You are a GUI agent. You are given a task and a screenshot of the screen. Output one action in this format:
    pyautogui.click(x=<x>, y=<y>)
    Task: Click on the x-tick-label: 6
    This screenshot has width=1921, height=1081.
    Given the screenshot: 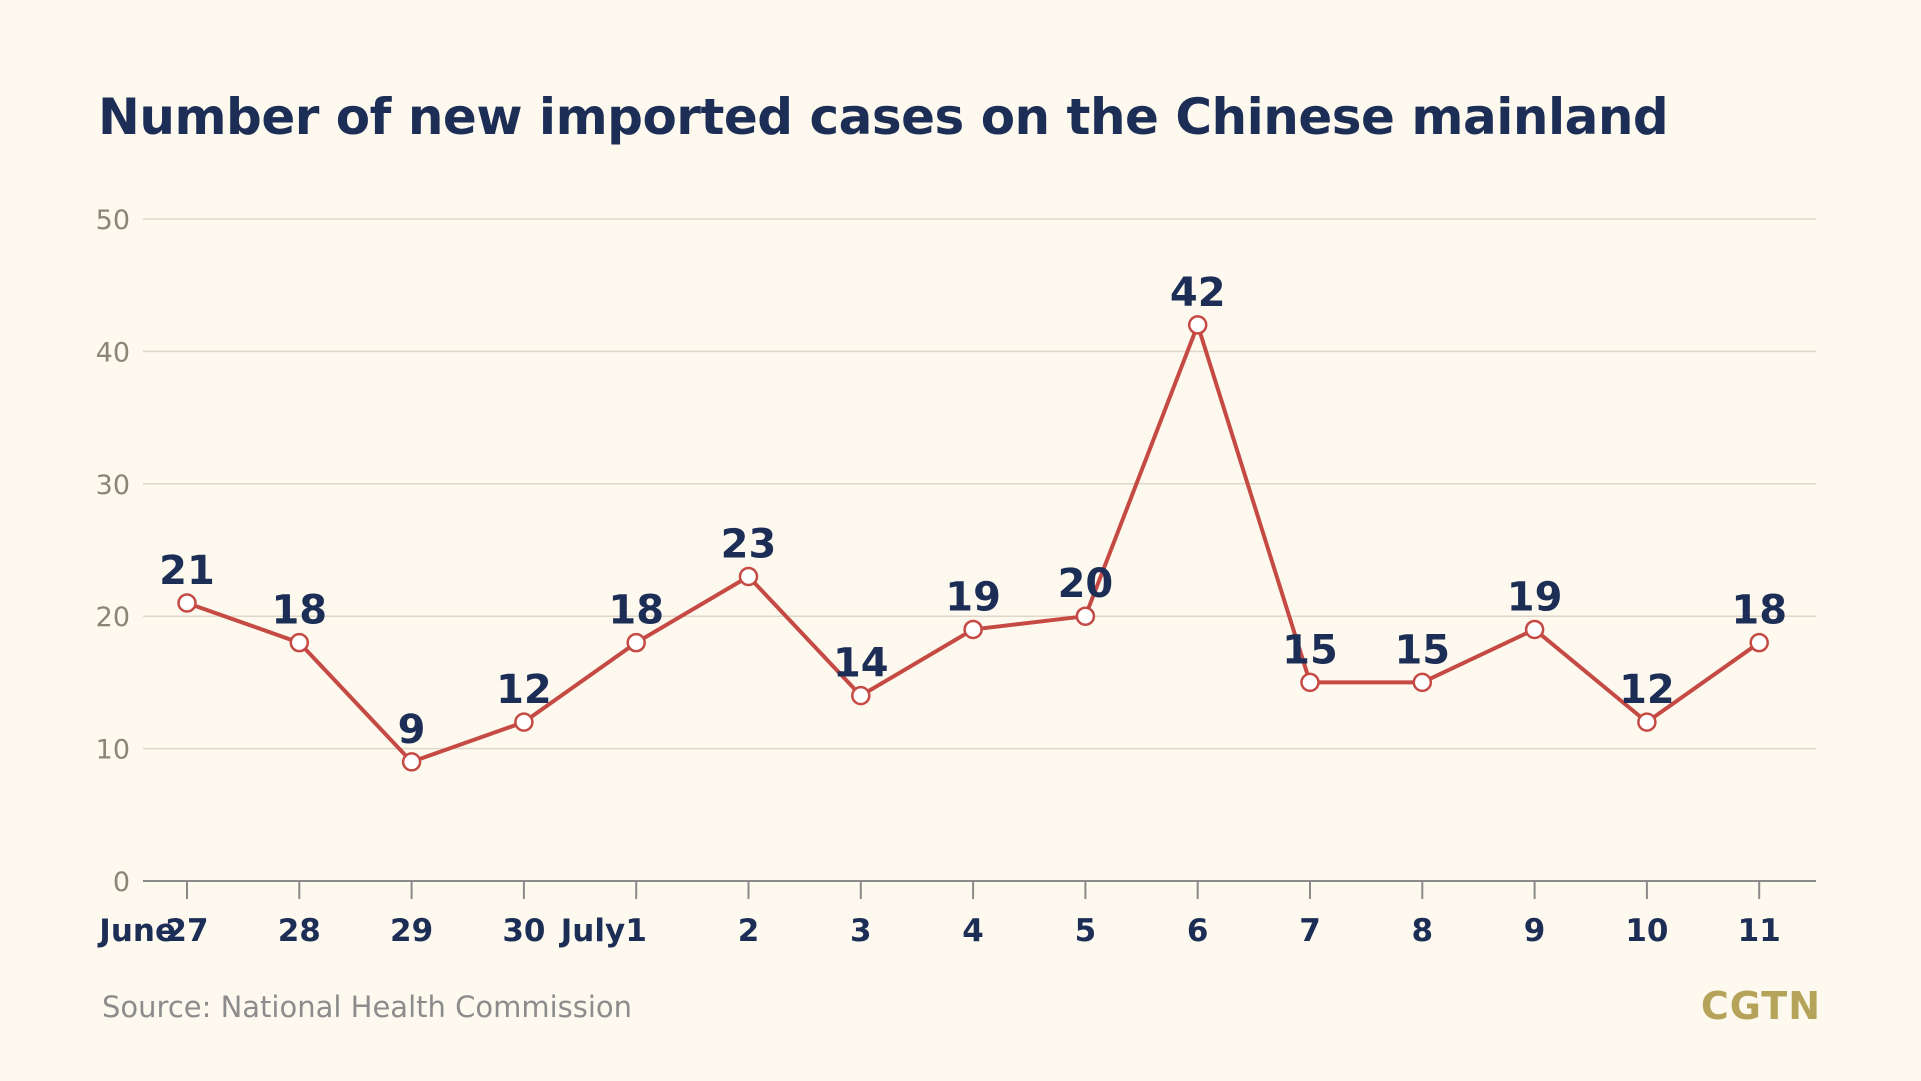 What is the action you would take?
    pyautogui.click(x=1198, y=931)
    